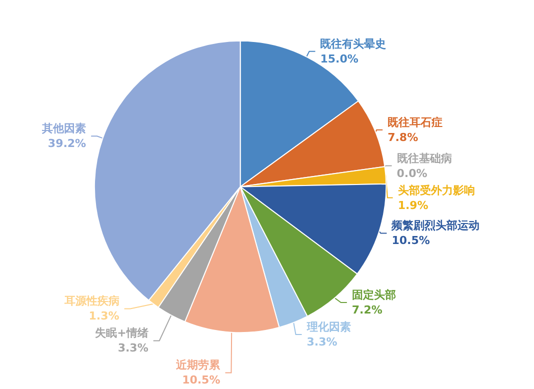  What do you see at coordinates (63, 129) in the screenshot?
I see `slice-label: 其他因素` at bounding box center [63, 129].